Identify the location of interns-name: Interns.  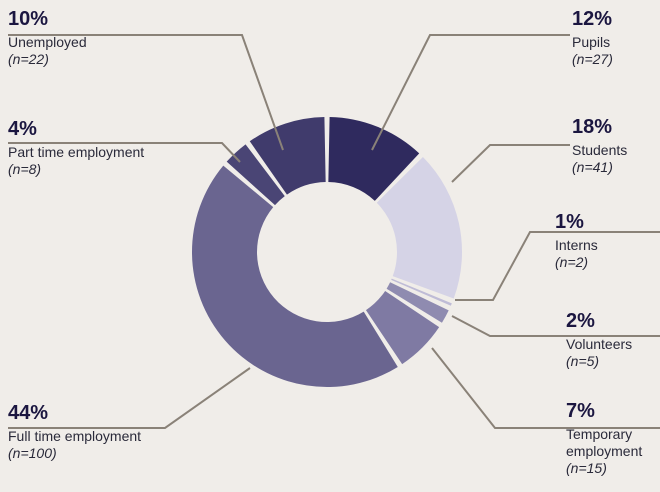
(576, 245).